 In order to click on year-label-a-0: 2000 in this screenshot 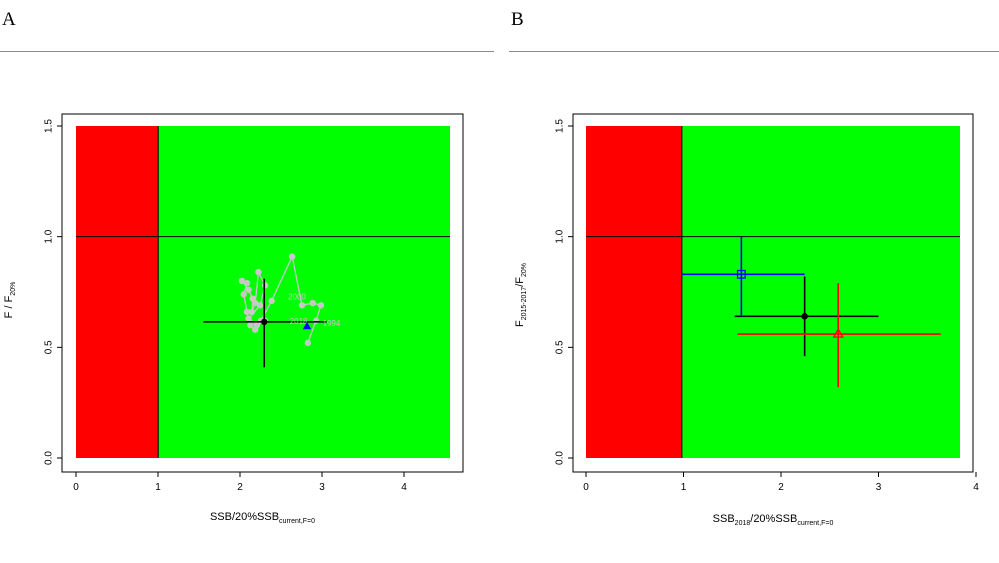, I will do `click(297, 297)`.